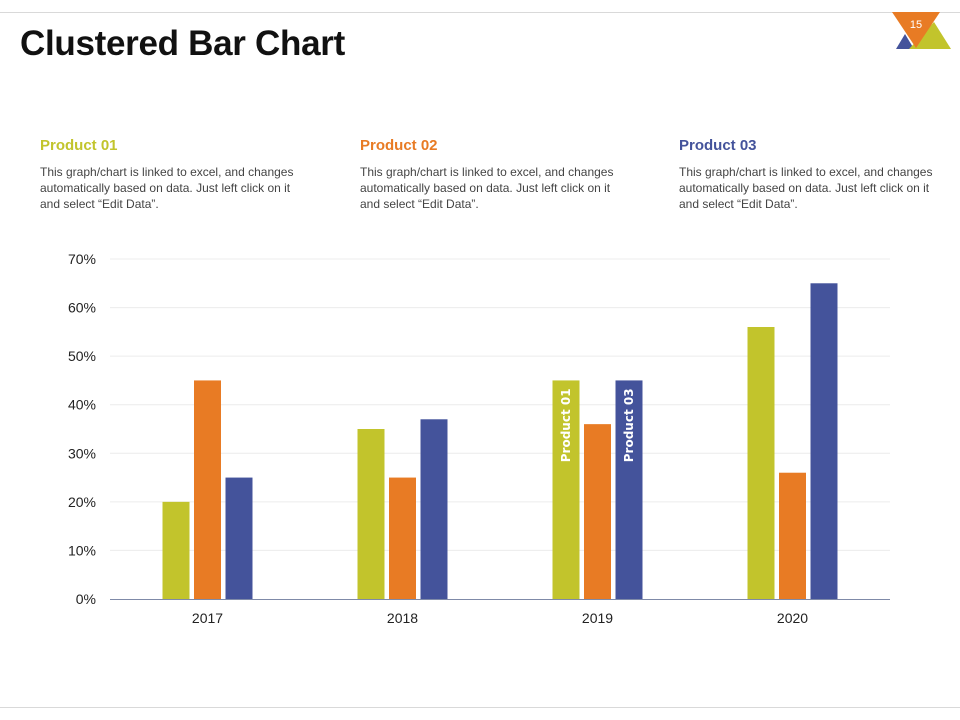 Image resolution: width=960 pixels, height=720 pixels. What do you see at coordinates (207, 618) in the screenshot?
I see `x-tick-label: 2017` at bounding box center [207, 618].